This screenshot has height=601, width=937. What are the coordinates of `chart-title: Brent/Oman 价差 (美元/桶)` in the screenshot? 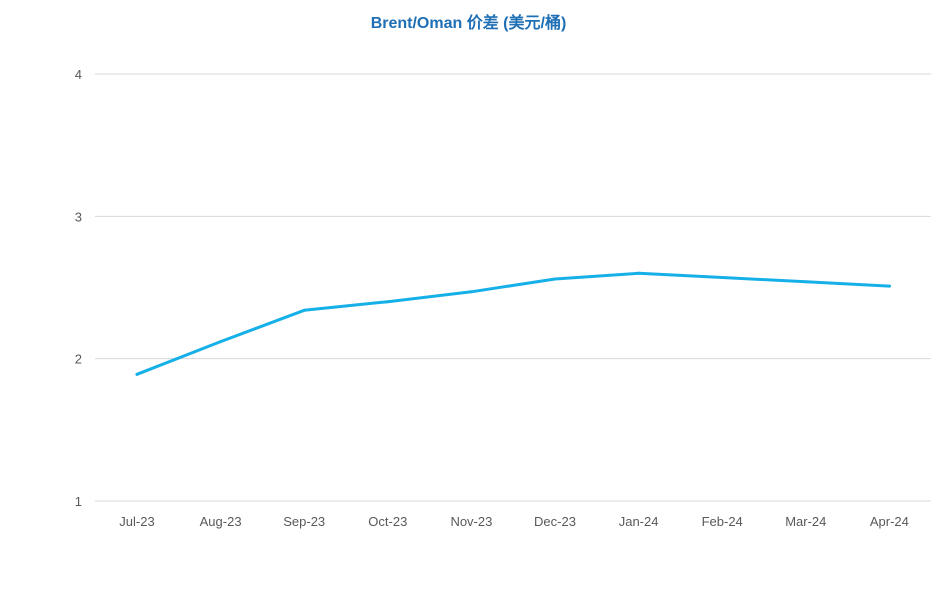 It's located at (468, 23).